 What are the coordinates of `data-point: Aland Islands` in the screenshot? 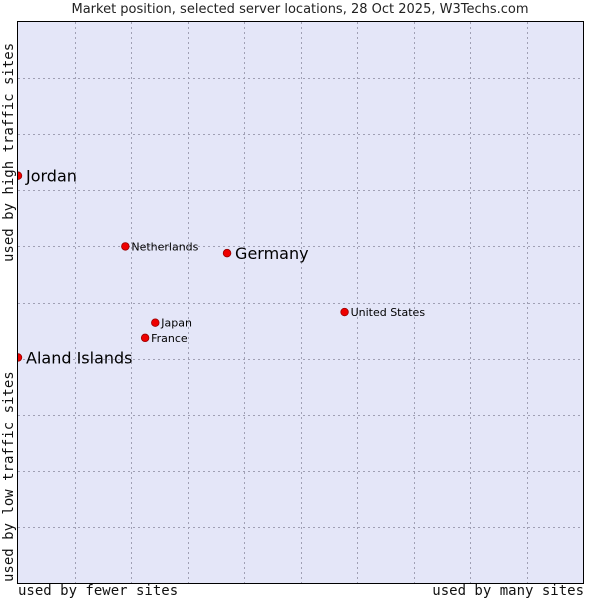 It's located at (73, 357).